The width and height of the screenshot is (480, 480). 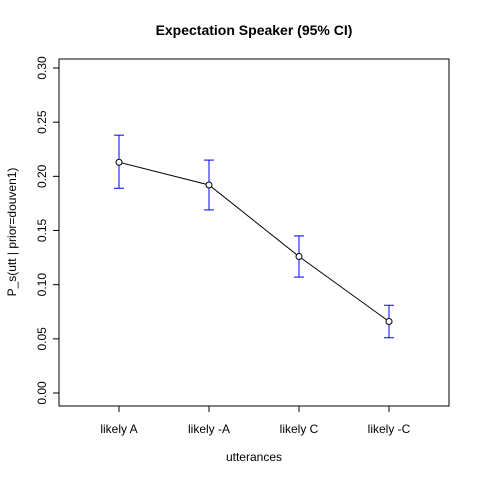 What do you see at coordinates (42, 176) in the screenshot?
I see `y-tick-label: 0.20` at bounding box center [42, 176].